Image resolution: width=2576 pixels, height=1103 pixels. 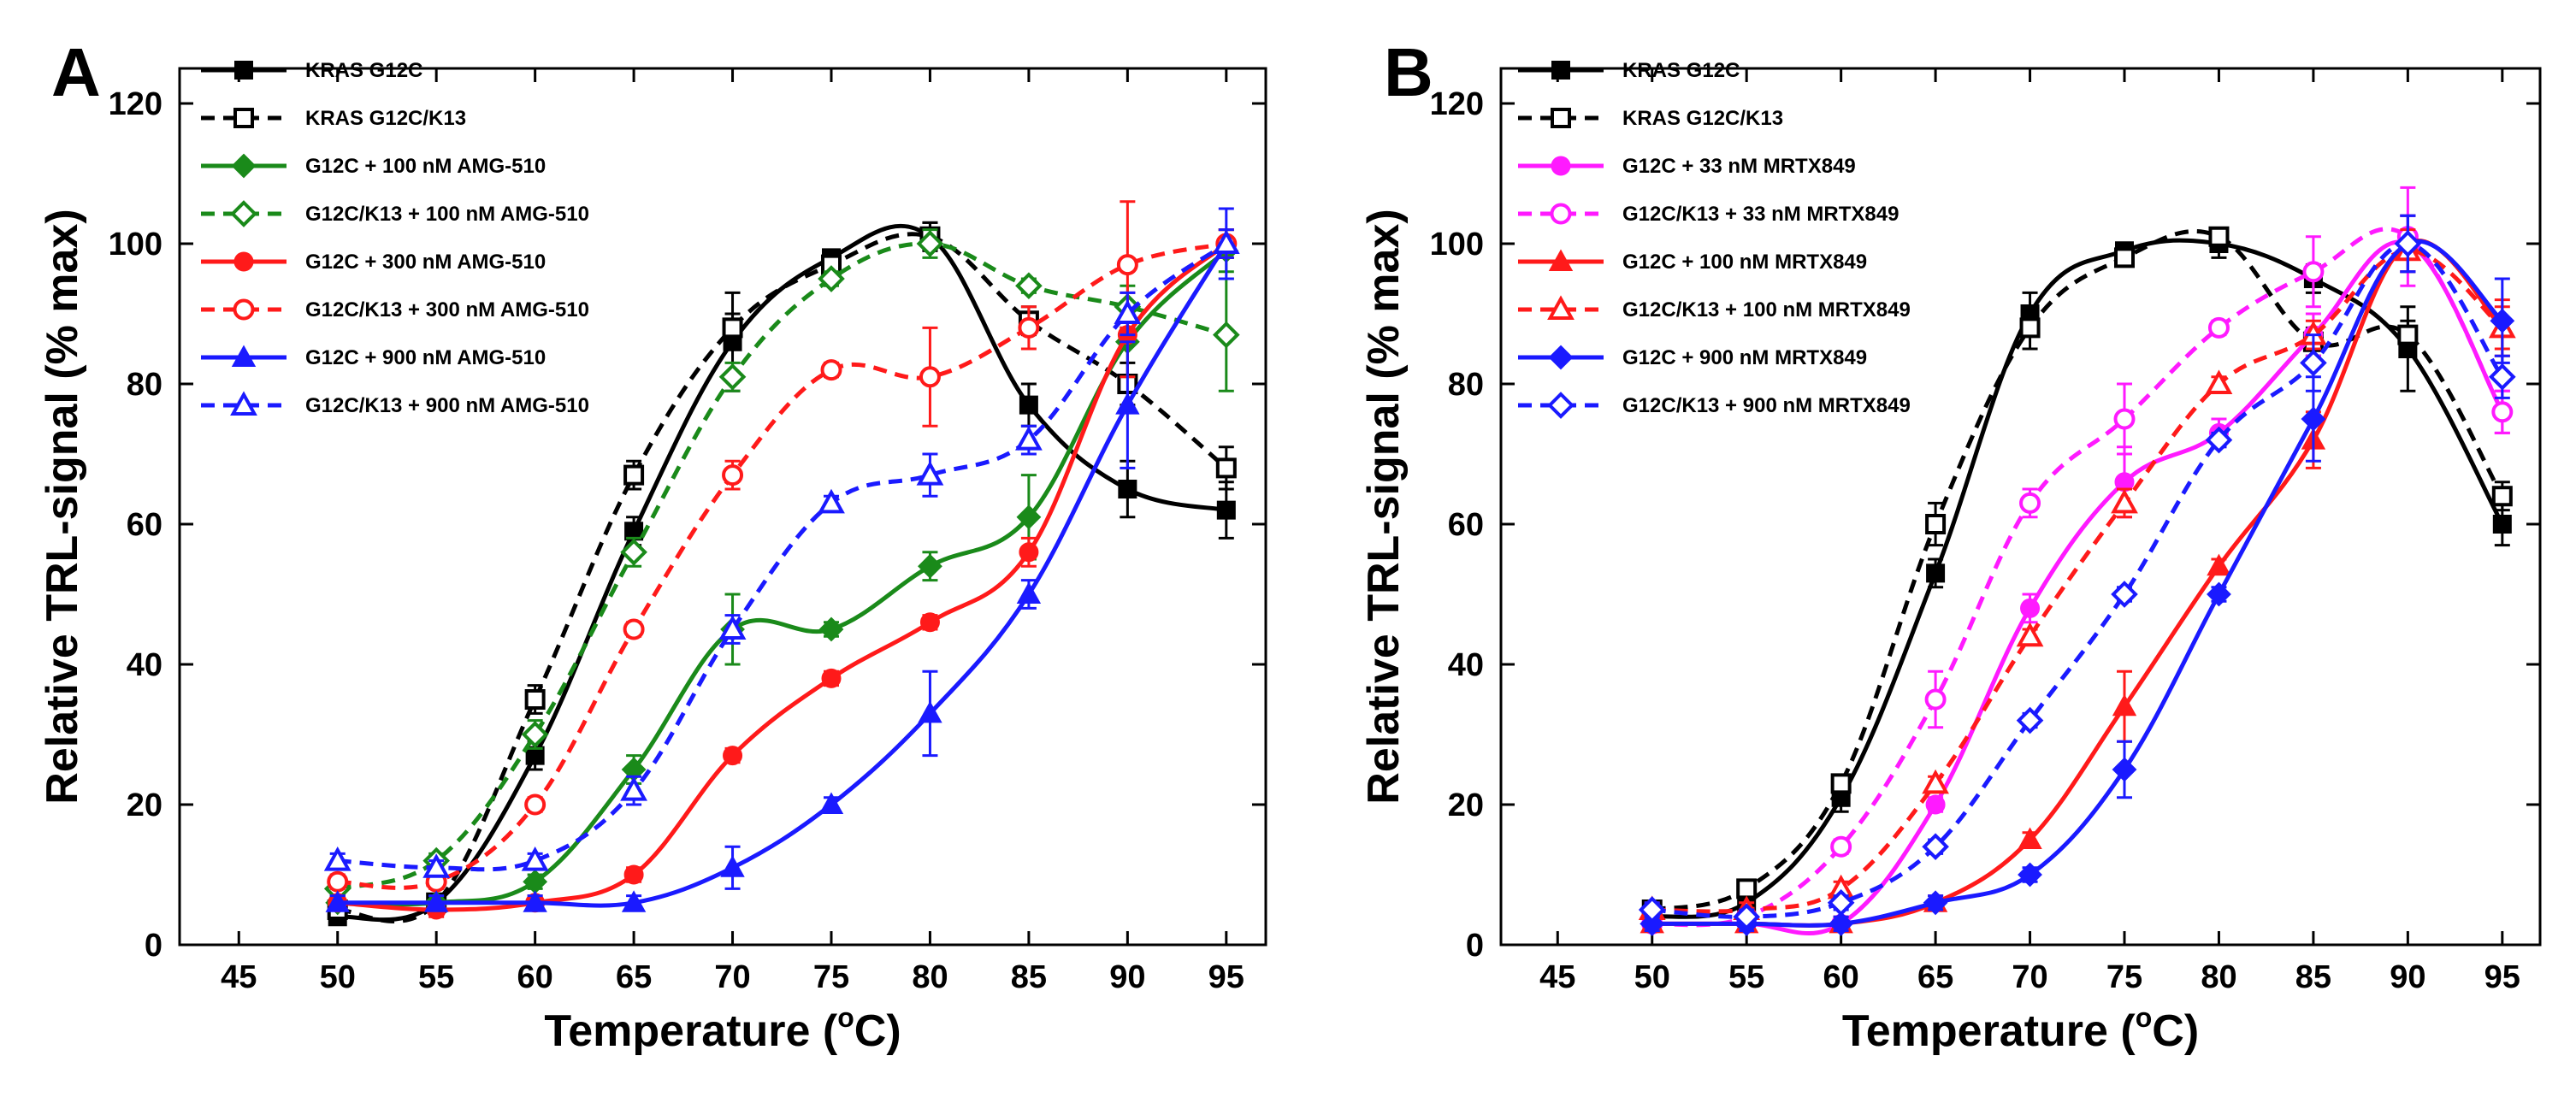 What do you see at coordinates (1557, 977) in the screenshot?
I see `x-tick-label: 45` at bounding box center [1557, 977].